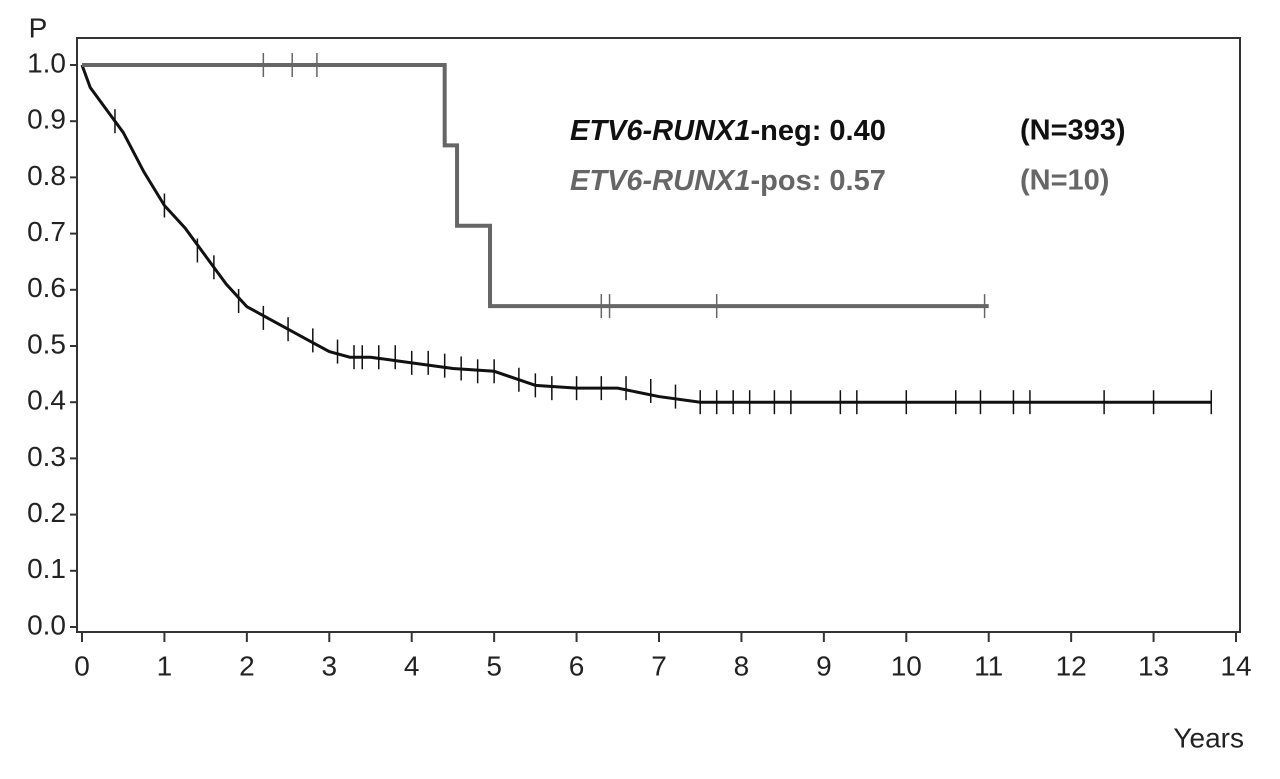 The height and width of the screenshot is (779, 1280). I want to click on x-tick-label: 14, so click(1235, 665).